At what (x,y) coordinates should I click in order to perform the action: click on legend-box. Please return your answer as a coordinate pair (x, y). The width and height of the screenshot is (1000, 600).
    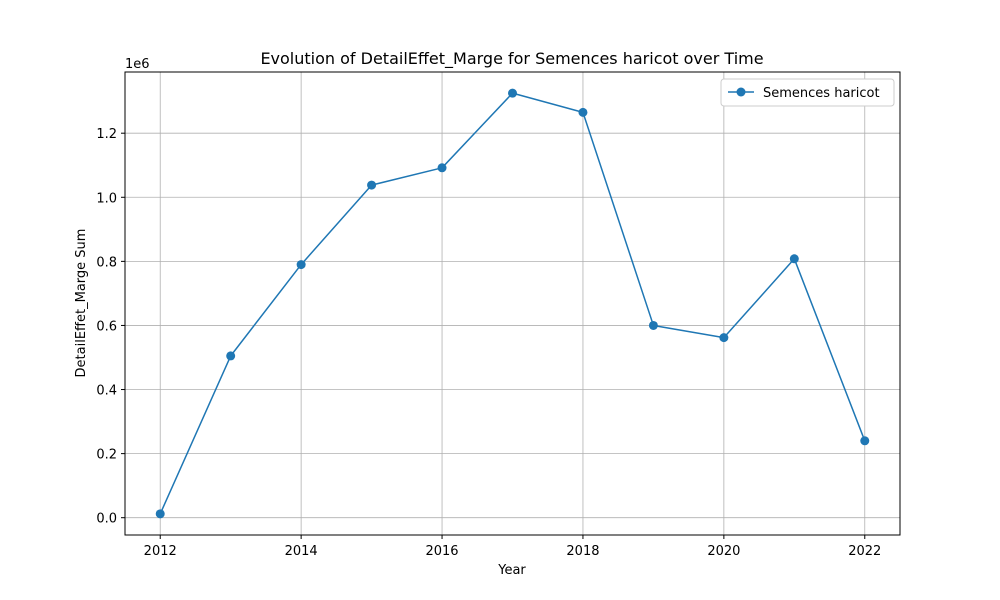
    Looking at the image, I should click on (807, 92).